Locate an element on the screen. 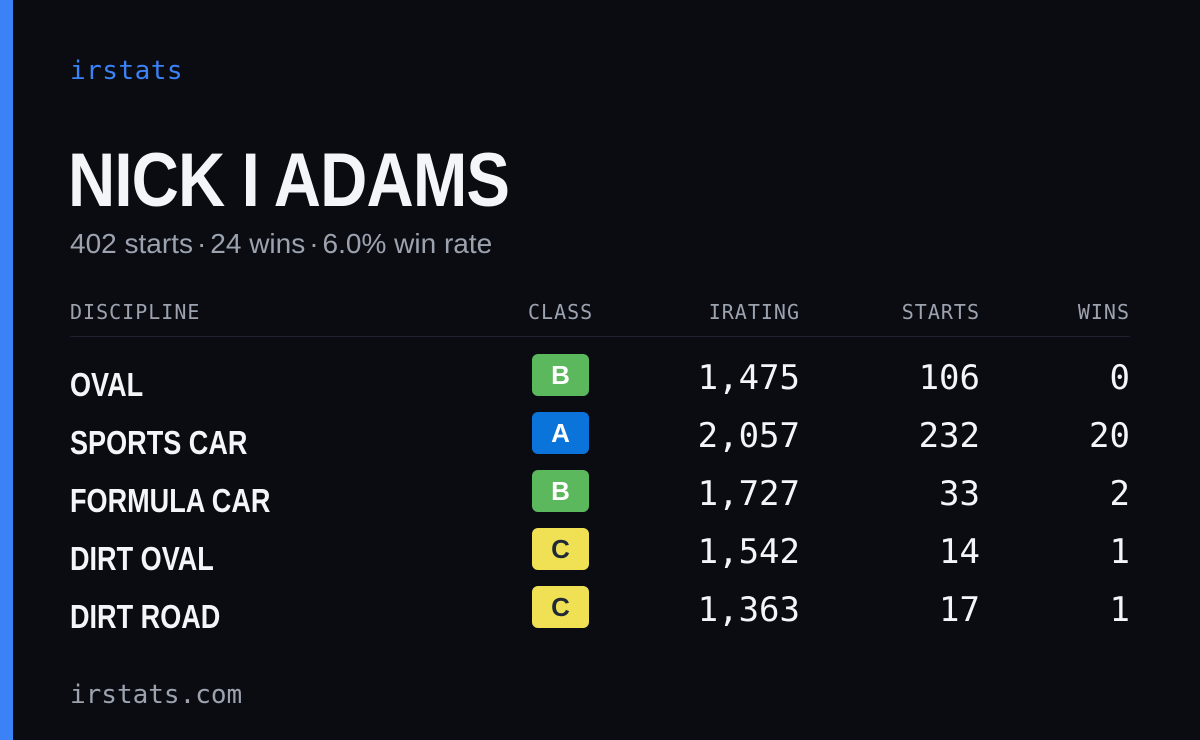 The width and height of the screenshot is (1200, 740). header-irating: IRATING is located at coordinates (754, 312).